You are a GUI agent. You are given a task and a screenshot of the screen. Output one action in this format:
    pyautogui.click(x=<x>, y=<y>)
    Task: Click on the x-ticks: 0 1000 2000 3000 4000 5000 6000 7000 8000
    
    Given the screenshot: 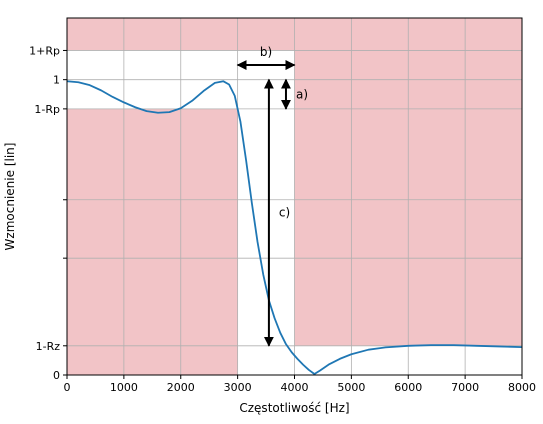 What is the action you would take?
    pyautogui.click(x=300, y=384)
    